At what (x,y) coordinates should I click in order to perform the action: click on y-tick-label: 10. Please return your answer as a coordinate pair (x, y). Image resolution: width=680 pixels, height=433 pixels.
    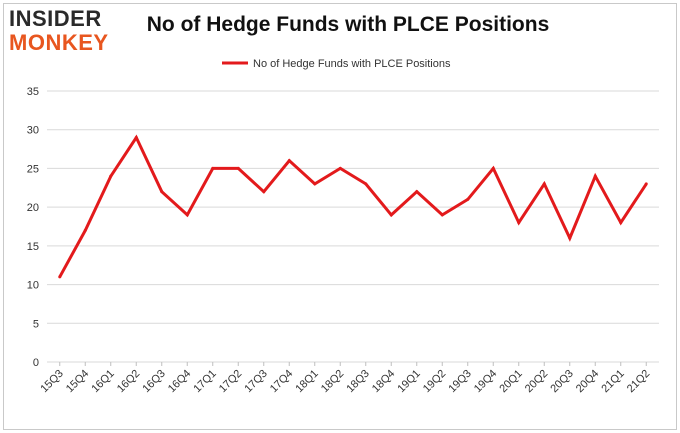
    Looking at the image, I should click on (33, 286).